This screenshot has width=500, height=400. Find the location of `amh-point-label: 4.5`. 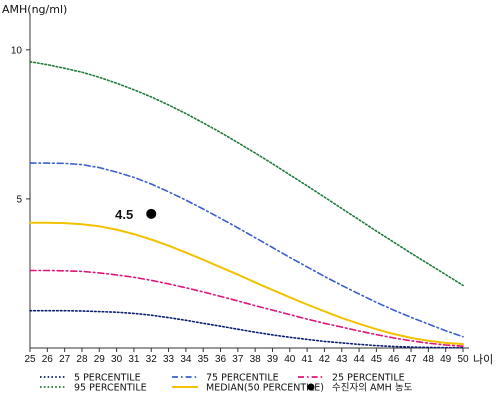

amh-point-label: 4.5 is located at coordinates (124, 214).